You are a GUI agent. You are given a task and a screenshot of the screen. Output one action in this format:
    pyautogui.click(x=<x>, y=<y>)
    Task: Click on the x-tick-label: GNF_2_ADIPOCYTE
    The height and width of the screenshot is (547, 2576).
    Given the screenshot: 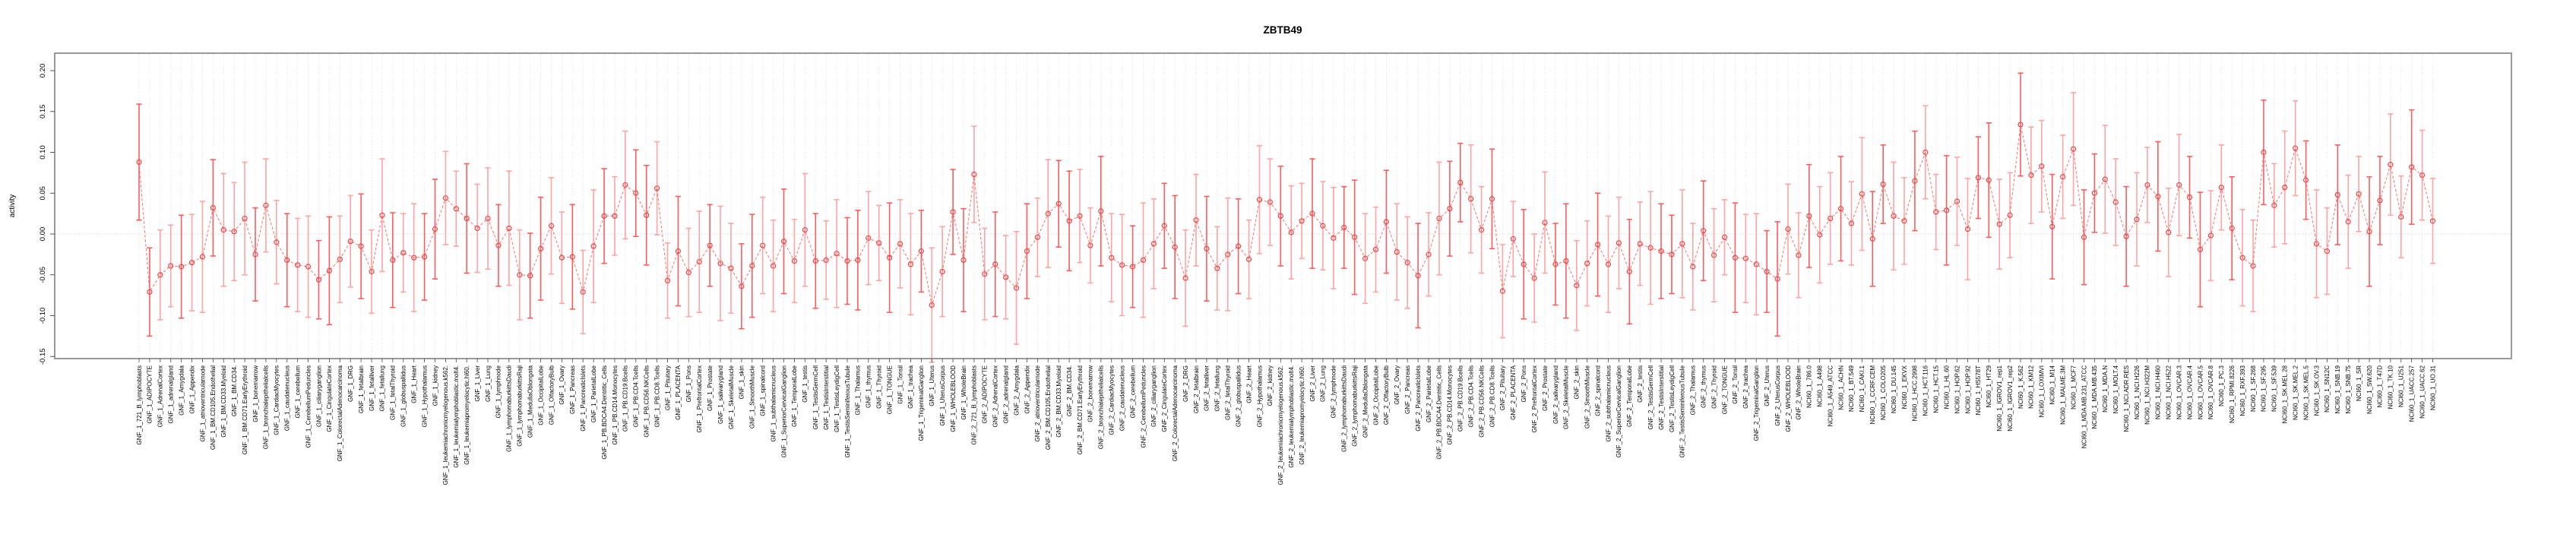 What is the action you would take?
    pyautogui.click(x=985, y=394)
    